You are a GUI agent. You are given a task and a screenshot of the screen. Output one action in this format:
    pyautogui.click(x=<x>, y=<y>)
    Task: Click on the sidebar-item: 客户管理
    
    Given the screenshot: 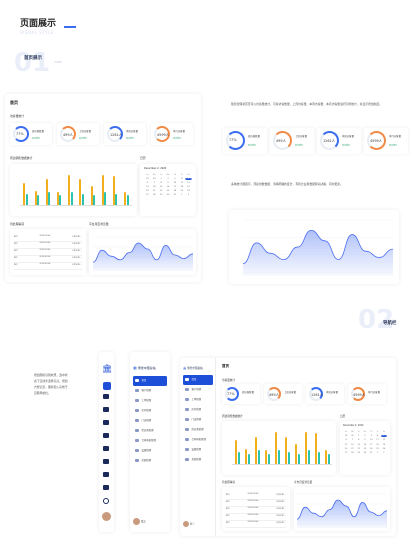 What is the action you would take?
    pyautogui.click(x=198, y=390)
    